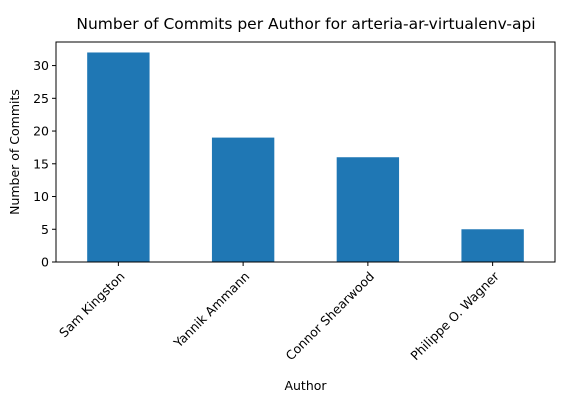  I want to click on bar-sam-kingston, so click(118, 157).